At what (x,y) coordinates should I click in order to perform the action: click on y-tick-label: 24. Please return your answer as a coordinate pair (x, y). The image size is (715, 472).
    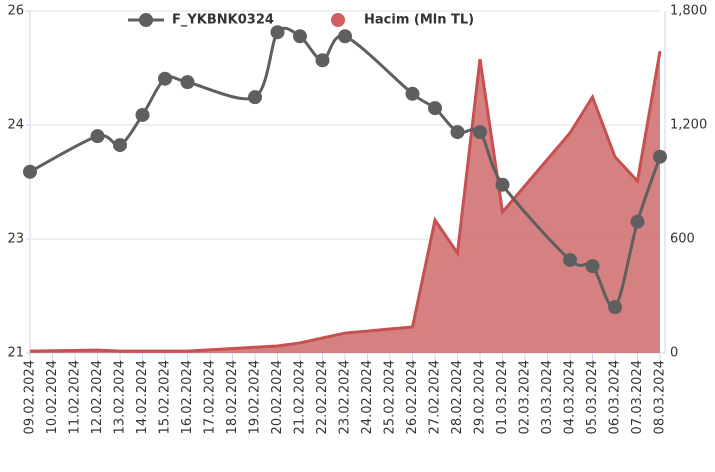
    Looking at the image, I should click on (15, 125).